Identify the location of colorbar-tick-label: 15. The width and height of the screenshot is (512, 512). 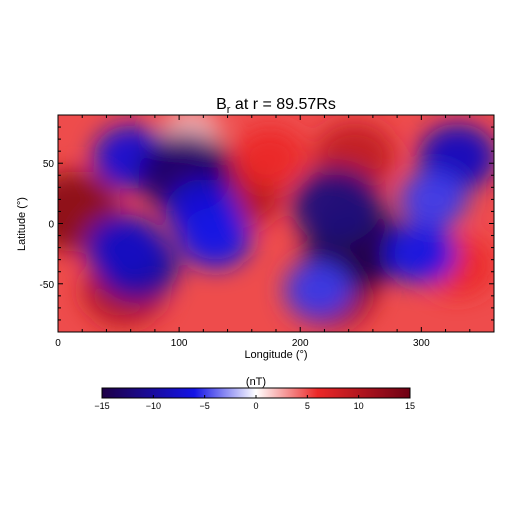
(410, 406).